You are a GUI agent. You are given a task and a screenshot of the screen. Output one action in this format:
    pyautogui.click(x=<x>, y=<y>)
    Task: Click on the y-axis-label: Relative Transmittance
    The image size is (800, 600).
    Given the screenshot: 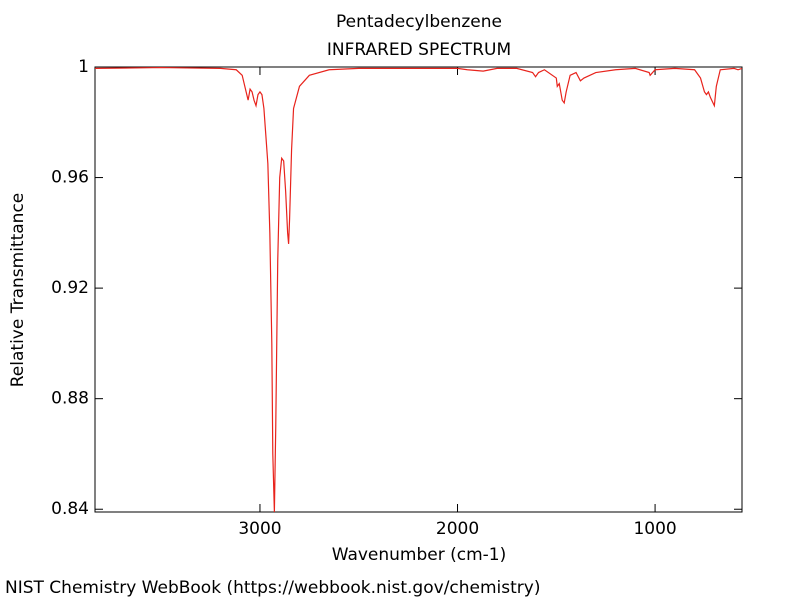 What is the action you would take?
    pyautogui.click(x=18, y=290)
    